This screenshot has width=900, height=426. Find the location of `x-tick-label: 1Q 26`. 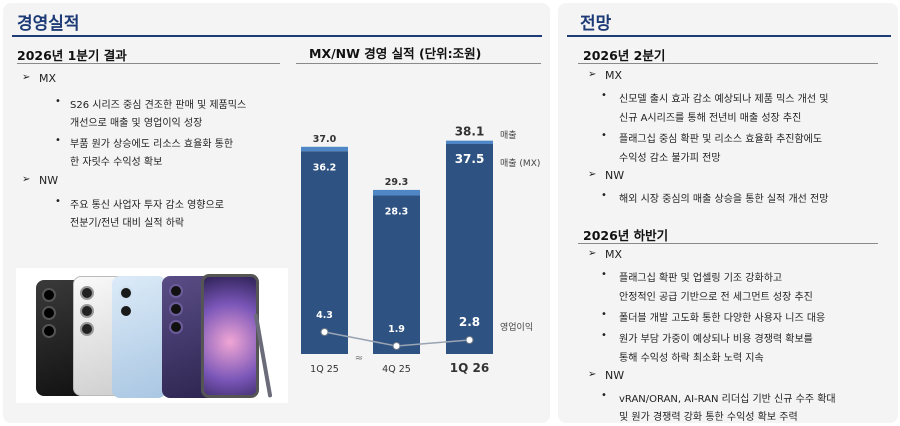

x-tick-label: 1Q 26 is located at coordinates (469, 368).